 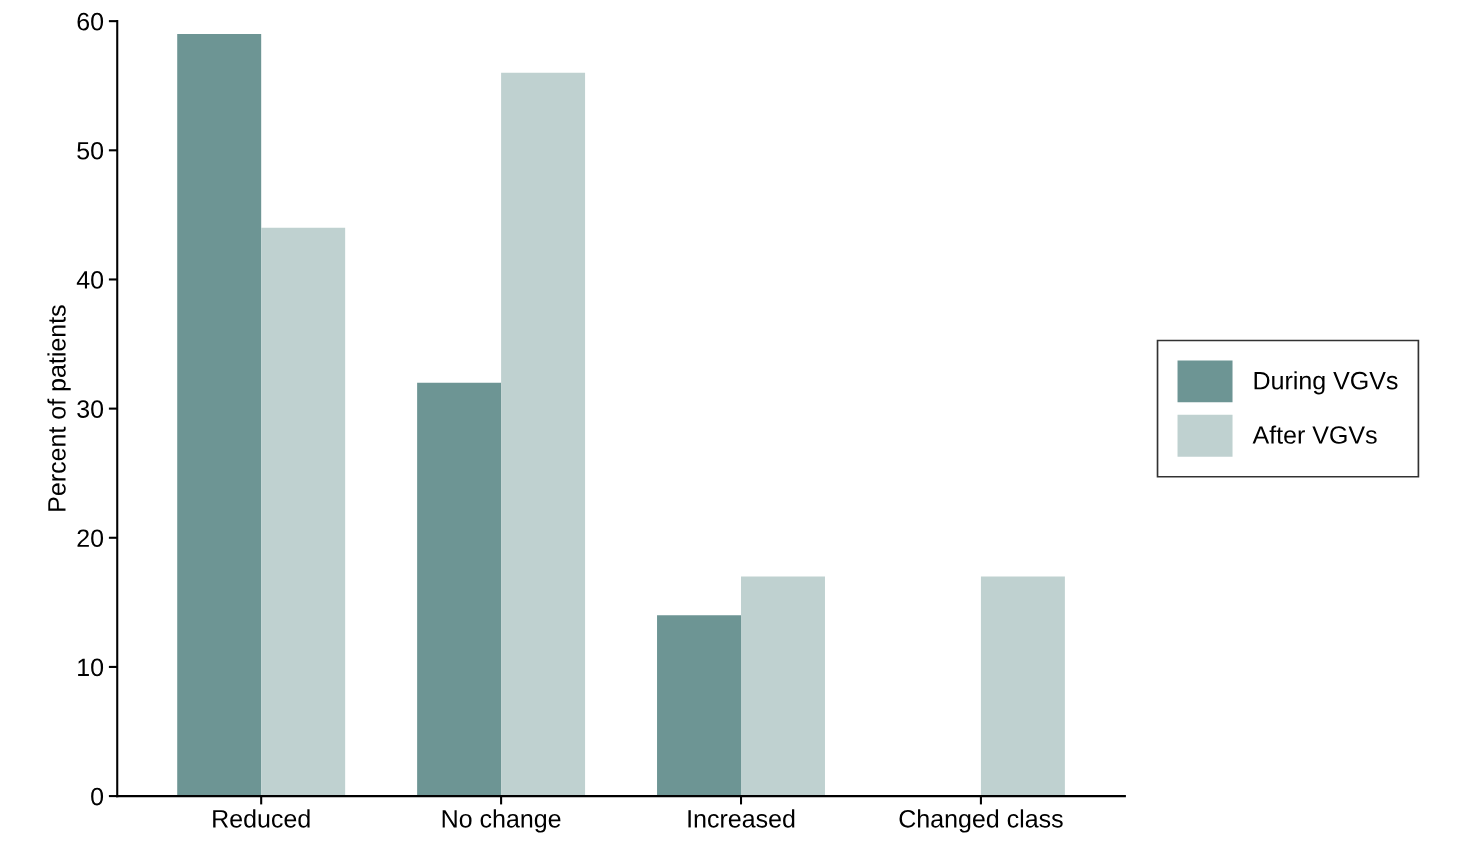 What do you see at coordinates (741, 818) in the screenshot?
I see `x-tick-label: Increased` at bounding box center [741, 818].